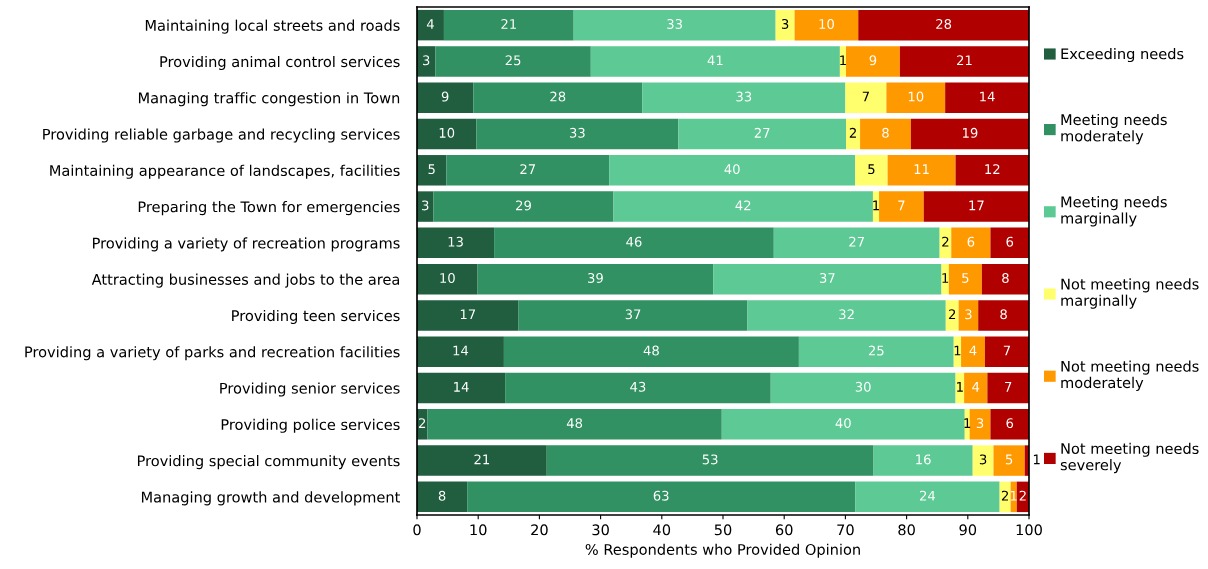 The height and width of the screenshot is (569, 1208). I want to click on y-tick-label: Preparing the Town for emergencies, so click(269, 208).